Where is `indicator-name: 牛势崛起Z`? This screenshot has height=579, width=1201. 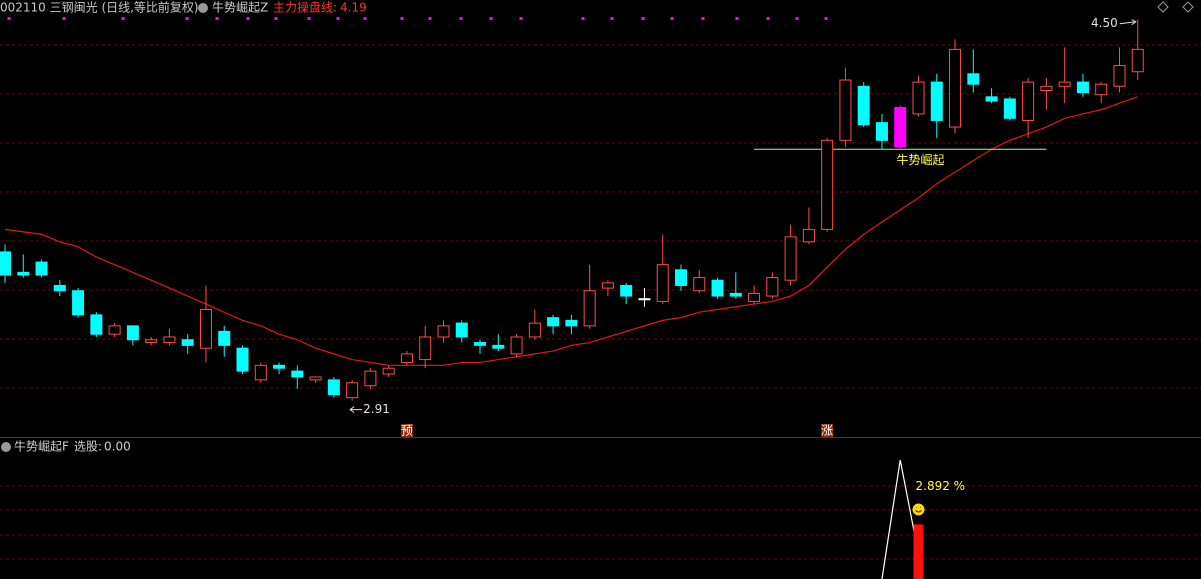 indicator-name: 牛势崛起Z is located at coordinates (240, 7).